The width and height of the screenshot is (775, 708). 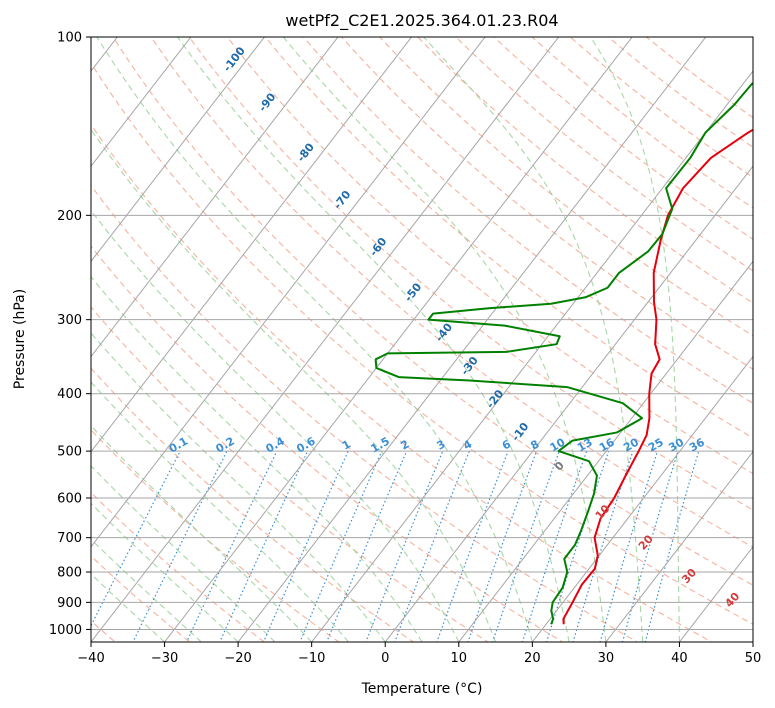 What do you see at coordinates (606, 658) in the screenshot?
I see `x-tick-label: 30` at bounding box center [606, 658].